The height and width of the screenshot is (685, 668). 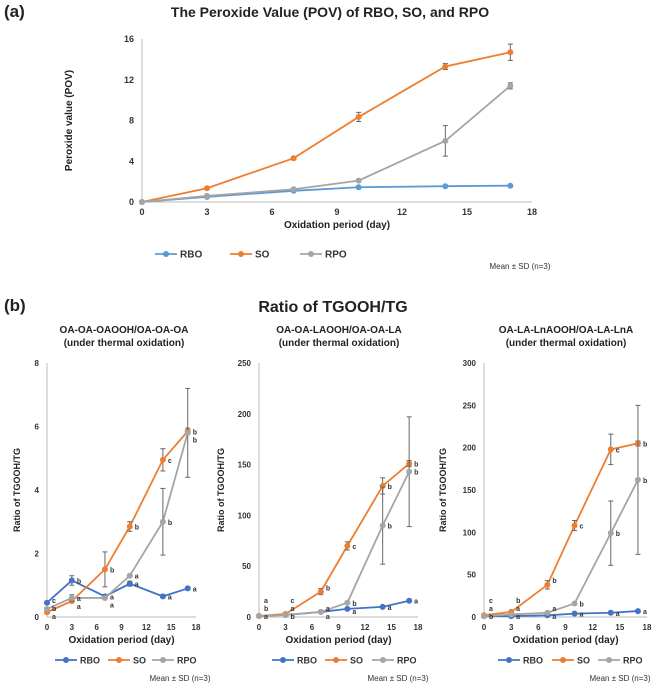 I want to click on y-axis-label: Ratio of TGOOH/TG, so click(x=17, y=490).